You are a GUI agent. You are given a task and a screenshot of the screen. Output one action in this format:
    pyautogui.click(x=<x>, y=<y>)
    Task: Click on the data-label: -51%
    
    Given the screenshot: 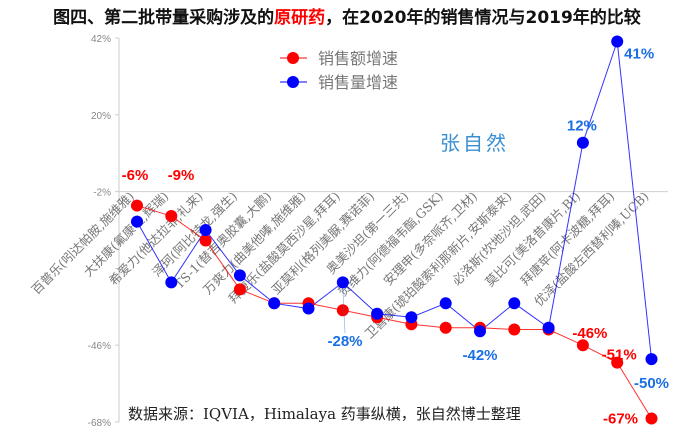 What is the action you would take?
    pyautogui.click(x=619, y=355)
    